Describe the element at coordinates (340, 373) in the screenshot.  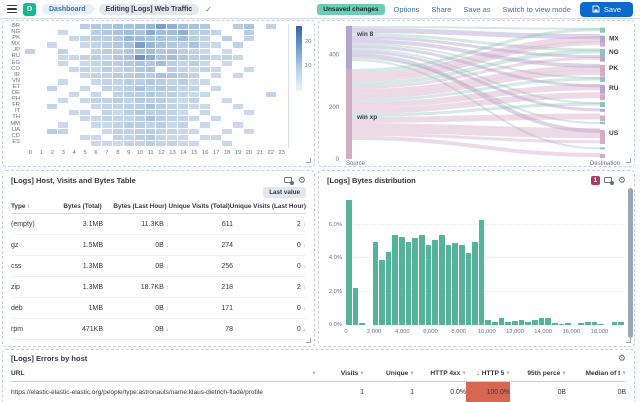
I see `column-header-visits: Visits ∨` at that location.